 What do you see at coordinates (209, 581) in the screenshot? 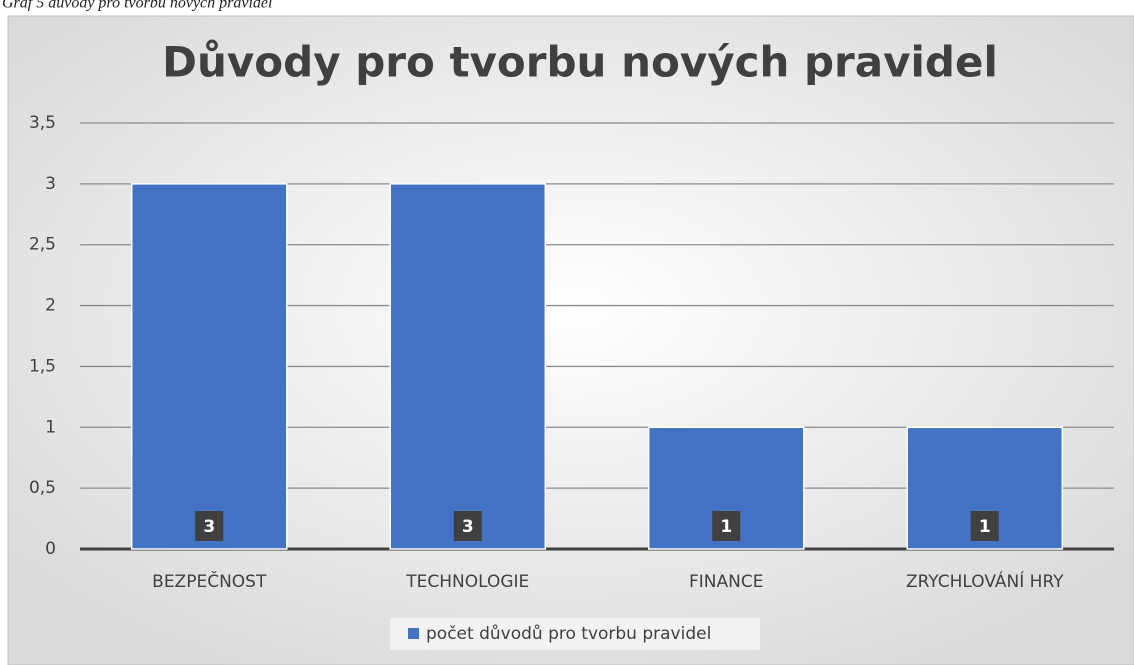
I see `x-tick-label: BEZPEČNOST` at bounding box center [209, 581].